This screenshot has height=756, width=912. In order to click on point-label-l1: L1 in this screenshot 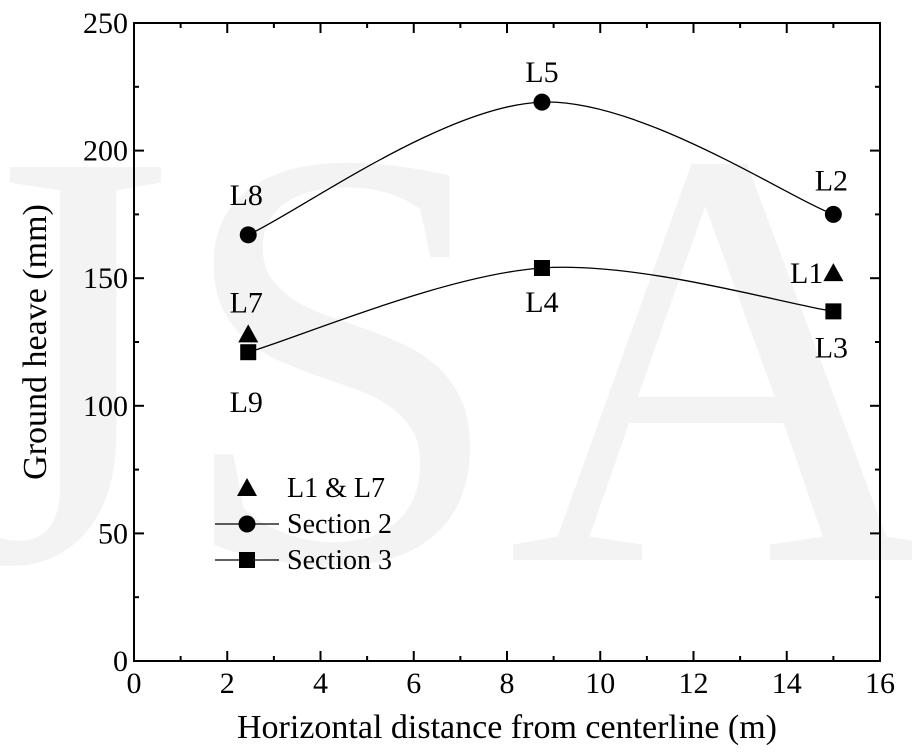, I will do `click(806, 273)`.